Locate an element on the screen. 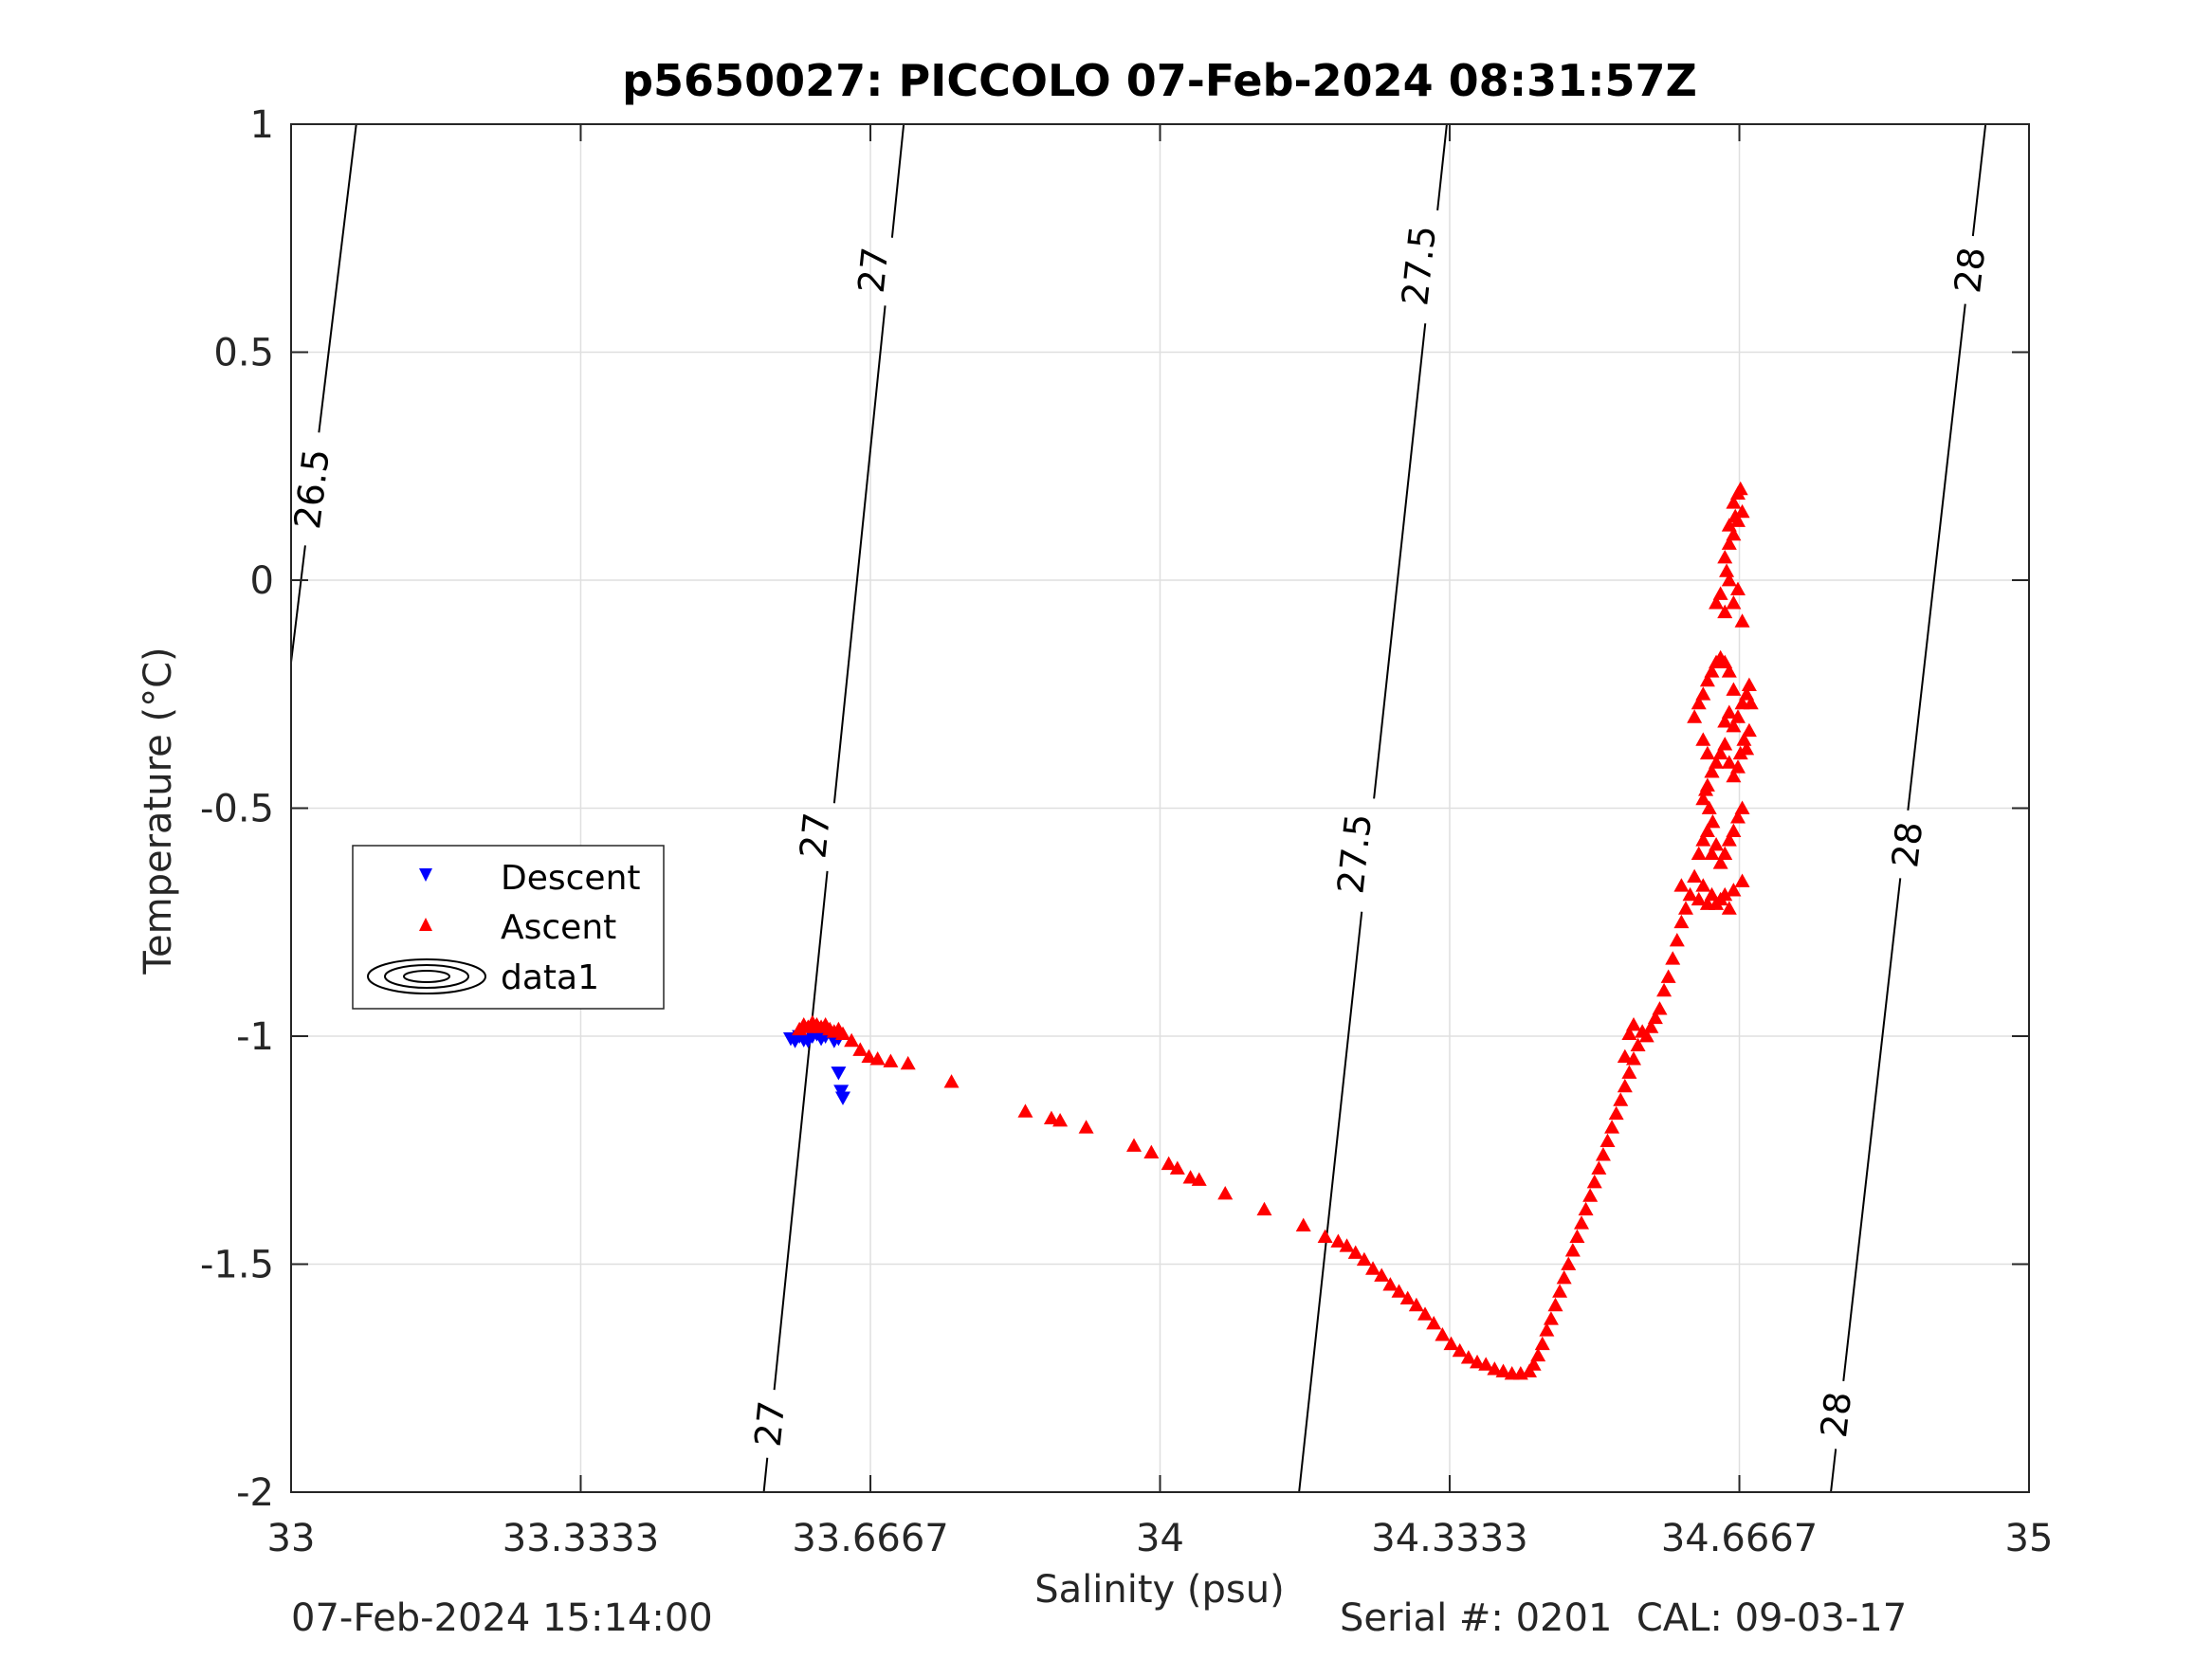  legend-ascent-label: Ascent is located at coordinates (558, 927).